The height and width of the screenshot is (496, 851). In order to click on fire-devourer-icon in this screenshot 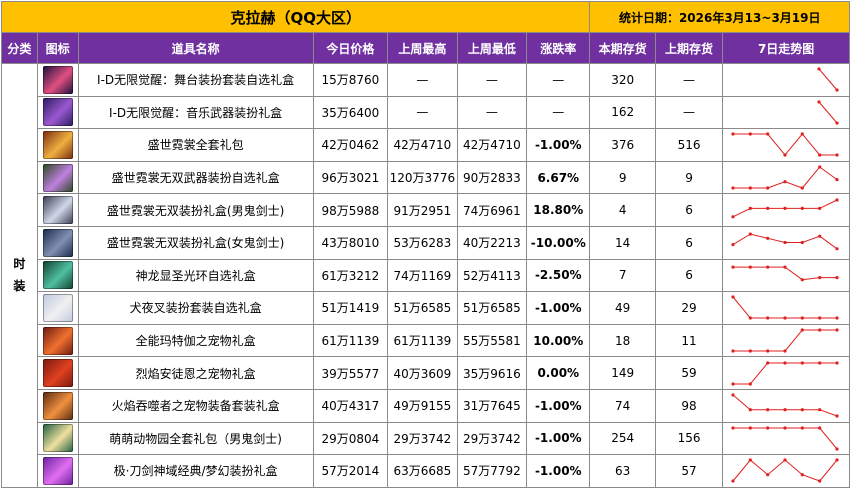, I will do `click(57, 405)`.